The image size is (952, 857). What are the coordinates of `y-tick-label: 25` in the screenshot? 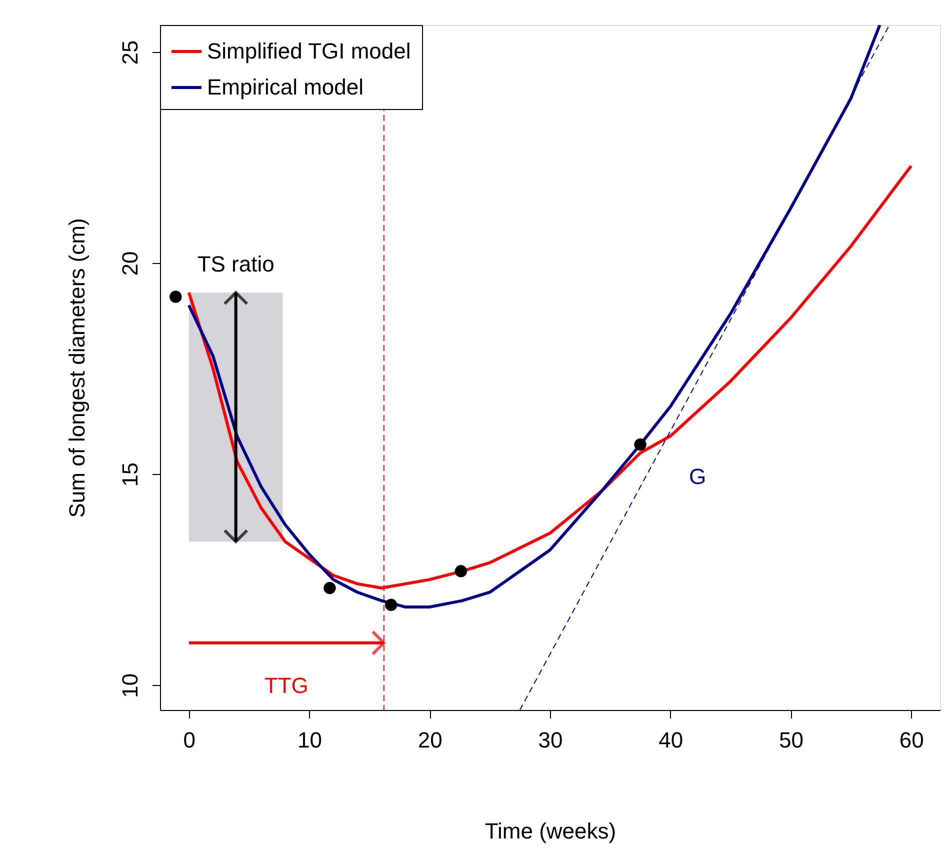 It's located at (130, 52).